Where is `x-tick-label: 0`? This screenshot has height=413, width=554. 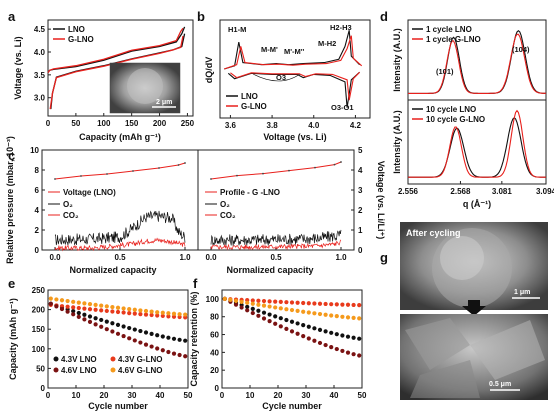
x-tick-label: 0 is located at coordinates (222, 395).